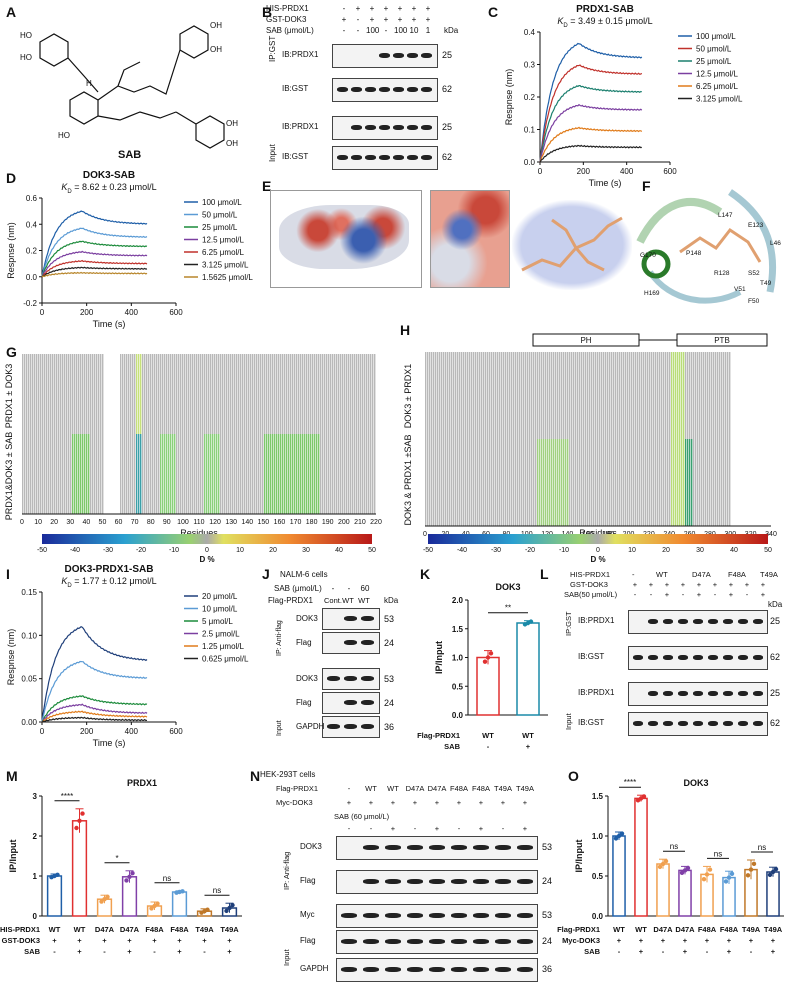  Describe the element at coordinates (564, 550) in the screenshot. I see `colorbar-tick: -10` at that location.